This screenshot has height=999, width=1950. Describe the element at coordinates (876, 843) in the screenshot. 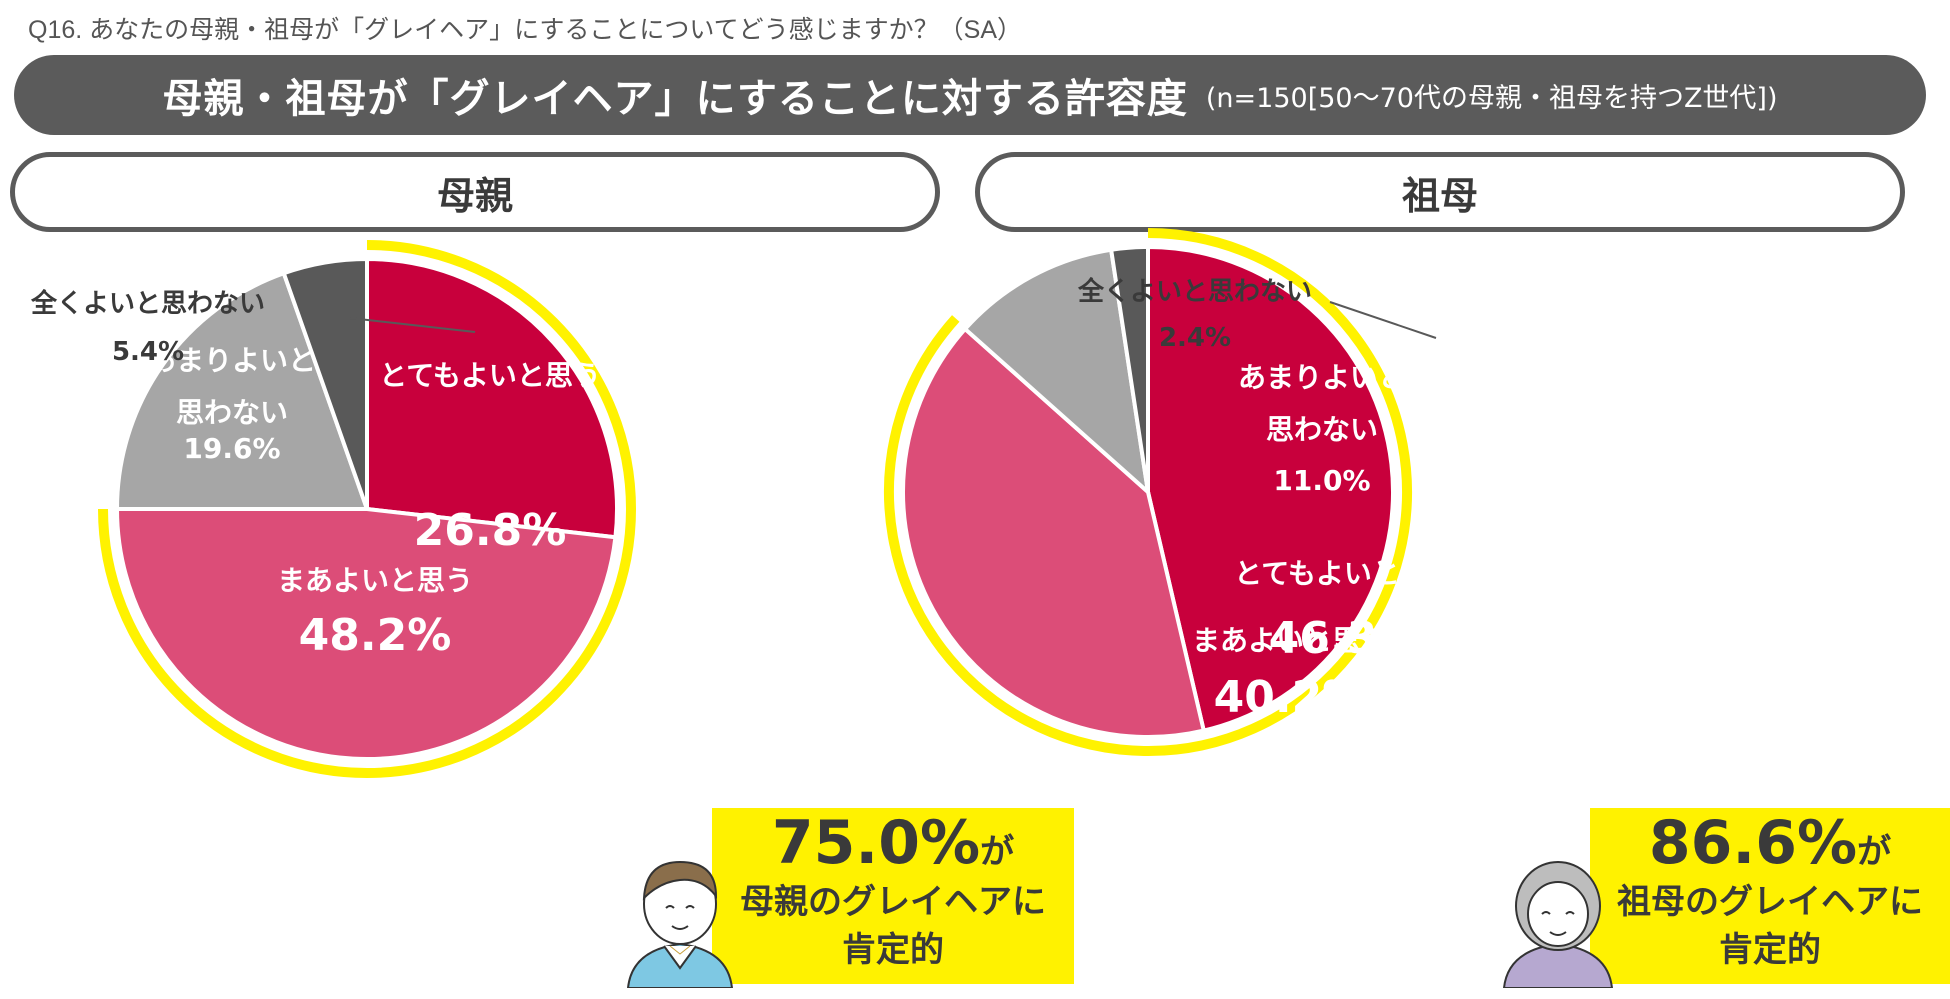

I see `callout-percent: 75.0%` at that location.